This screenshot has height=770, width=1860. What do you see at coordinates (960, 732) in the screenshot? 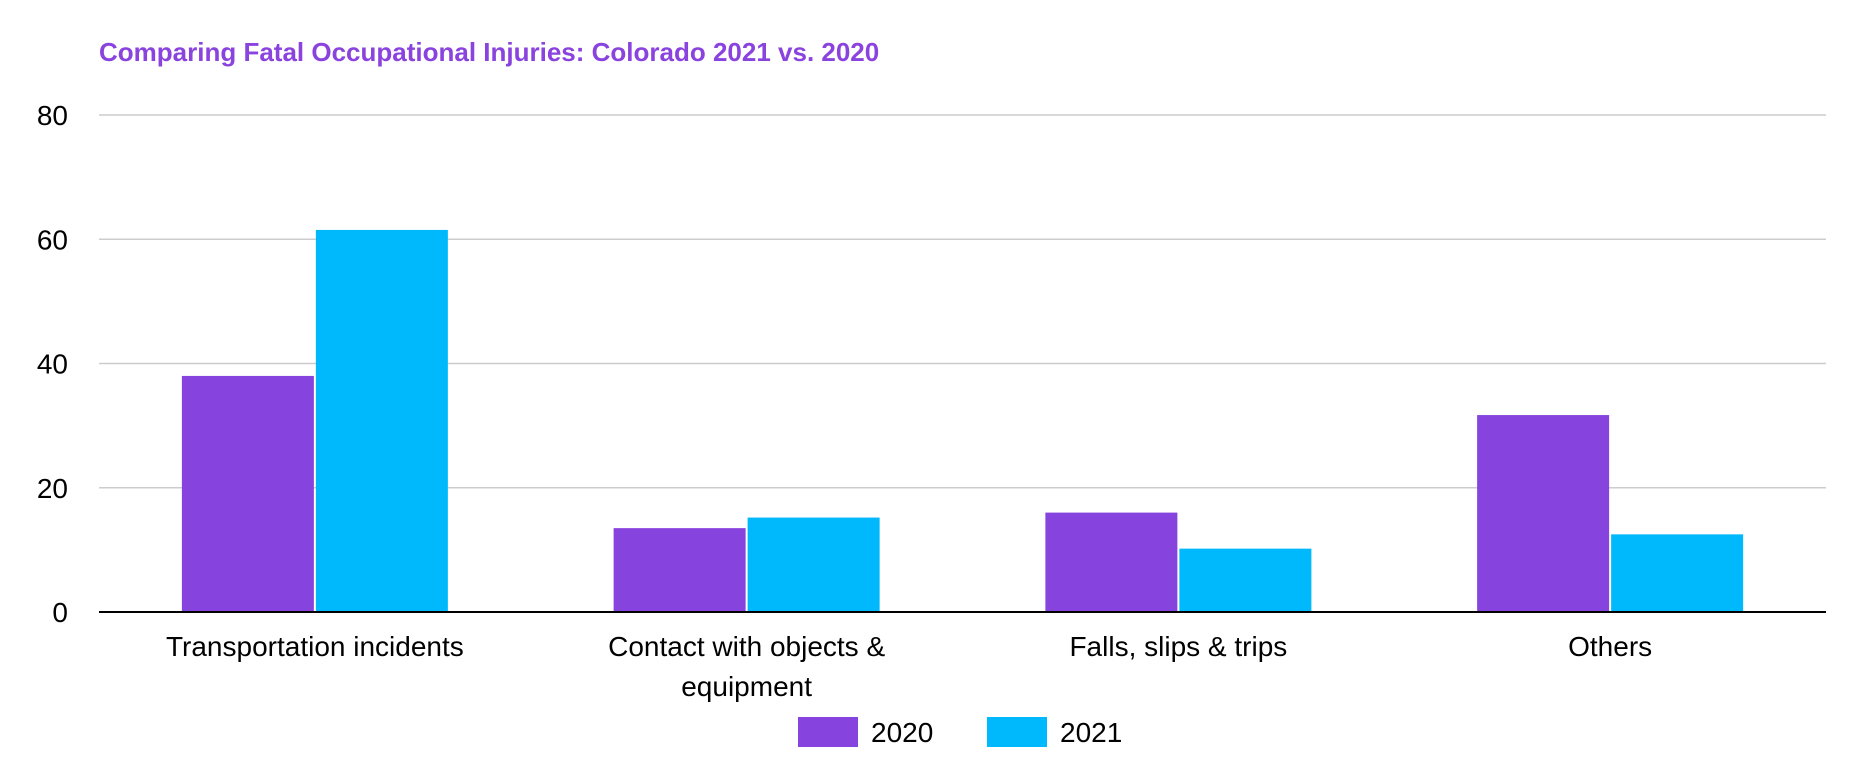
I see `legend: 2020 2021` at bounding box center [960, 732].